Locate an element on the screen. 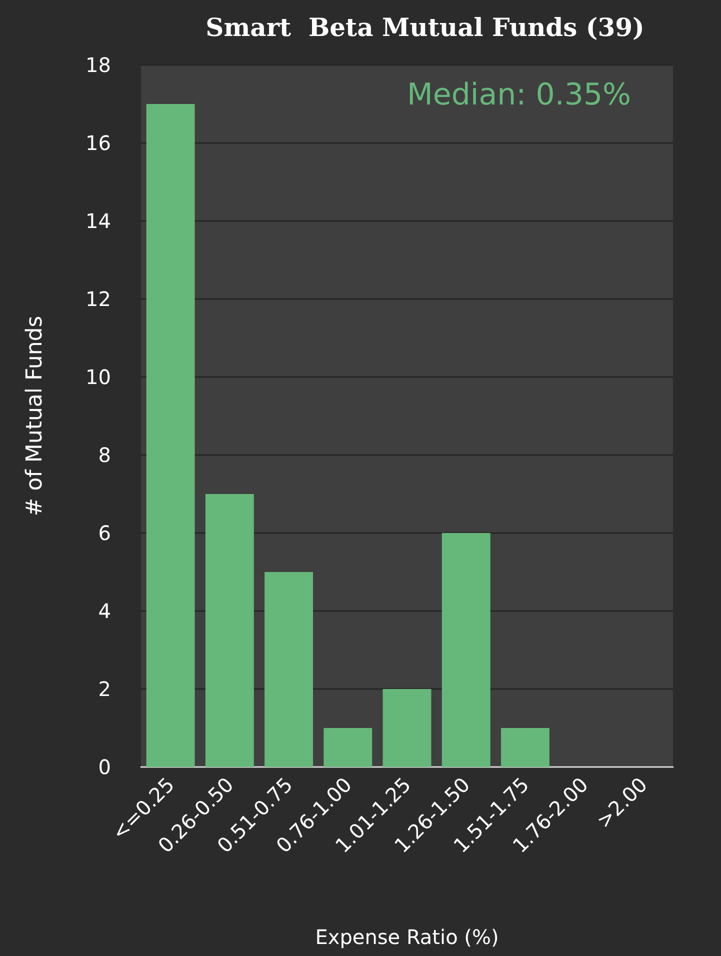 This screenshot has width=721, height=956. y-tick-label: 12 is located at coordinates (98, 299).